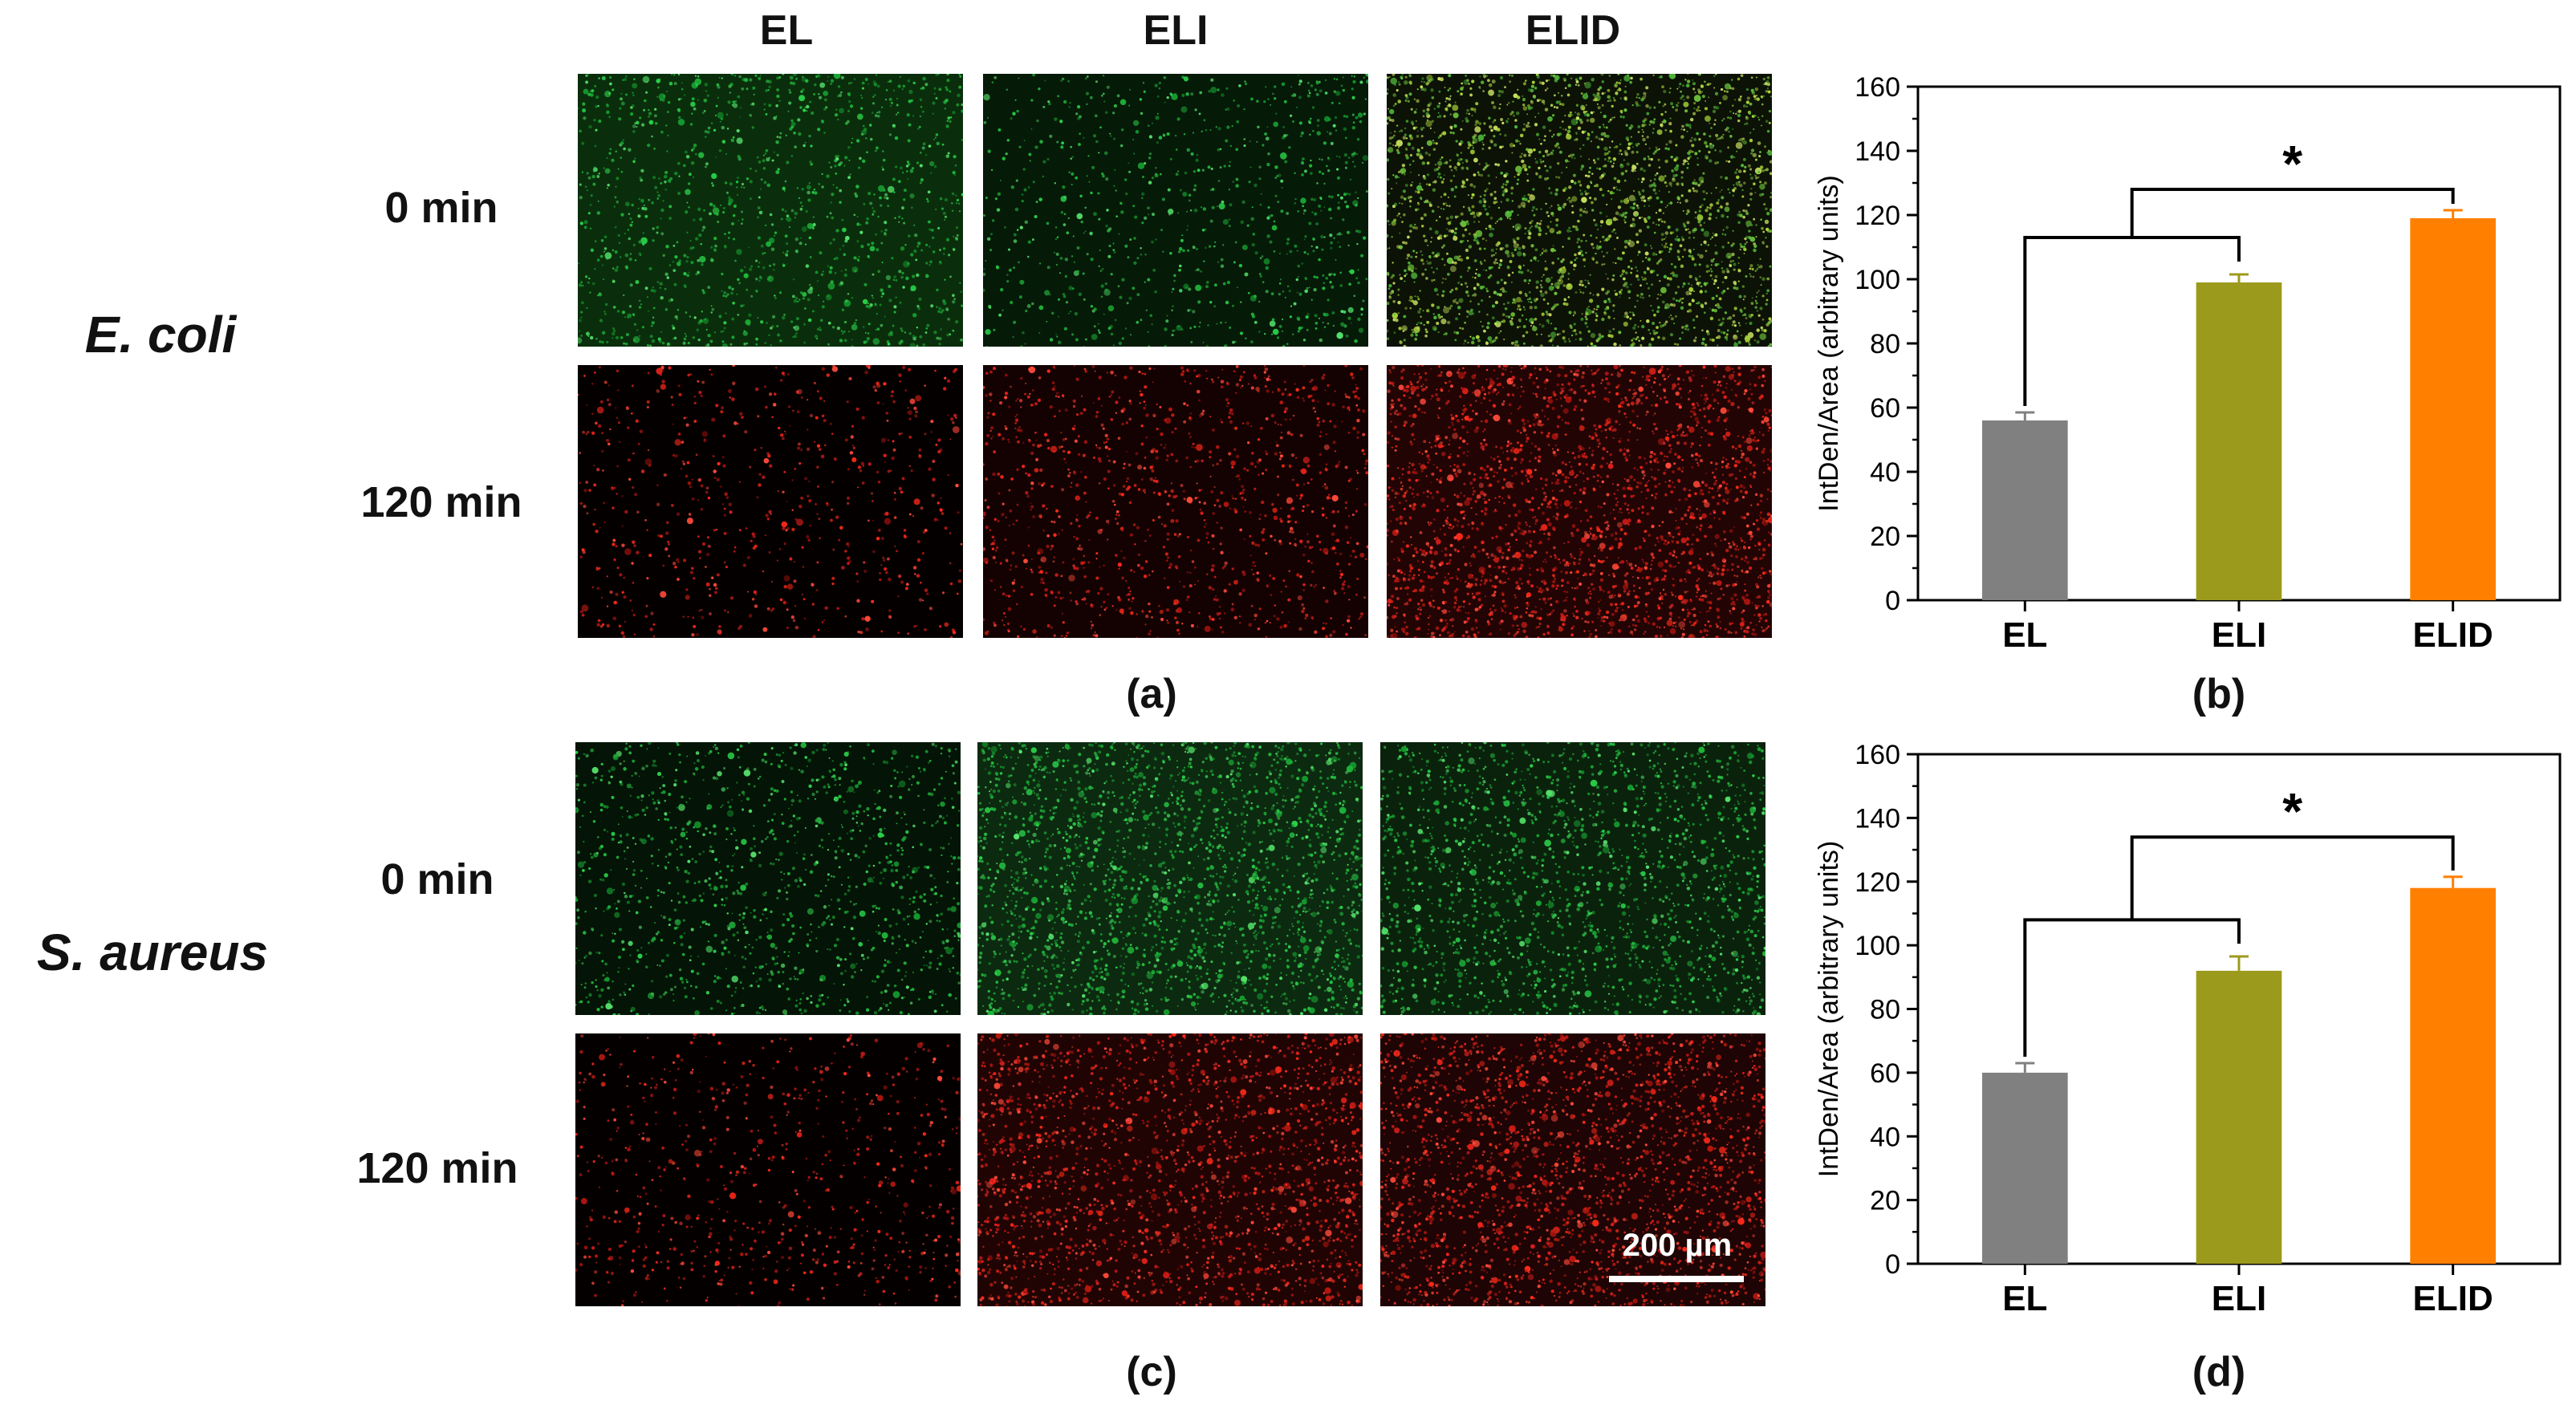  What do you see at coordinates (768, 878) in the screenshot?
I see `micrograph-saureus-el-0min` at bounding box center [768, 878].